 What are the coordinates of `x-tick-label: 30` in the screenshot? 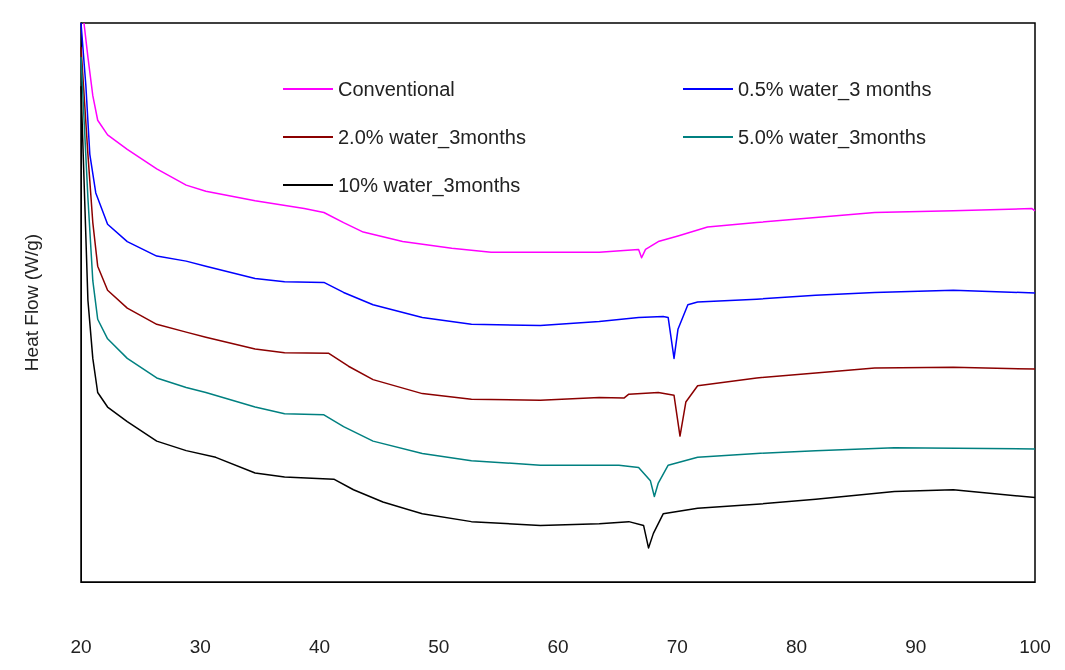 It's located at (200, 646).